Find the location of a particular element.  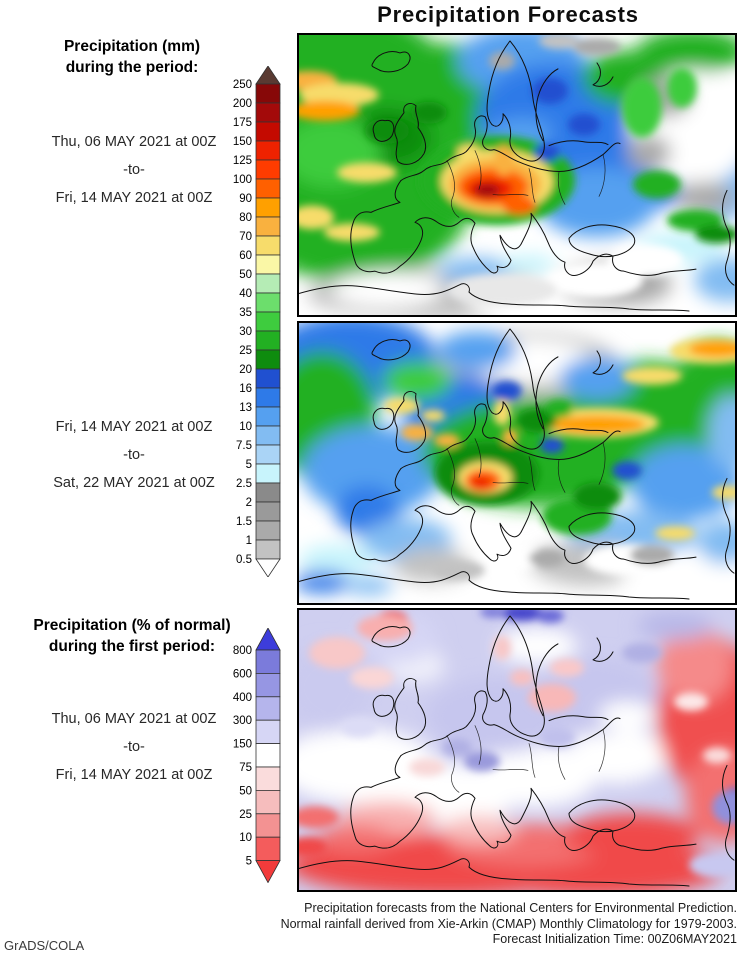

svg-text: 70 is located at coordinates (245, 237).